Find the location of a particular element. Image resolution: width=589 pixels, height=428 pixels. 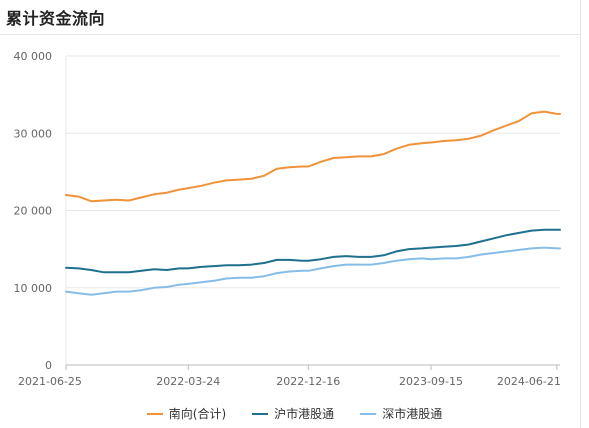

y-tick-label: 30 000 is located at coordinates (33, 133).